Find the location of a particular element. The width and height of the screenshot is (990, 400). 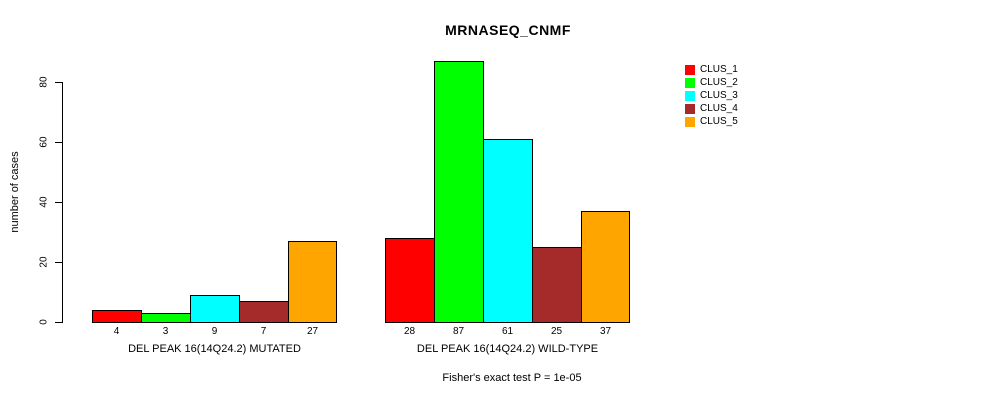

legend-label: CLUS_1 is located at coordinates (719, 69).